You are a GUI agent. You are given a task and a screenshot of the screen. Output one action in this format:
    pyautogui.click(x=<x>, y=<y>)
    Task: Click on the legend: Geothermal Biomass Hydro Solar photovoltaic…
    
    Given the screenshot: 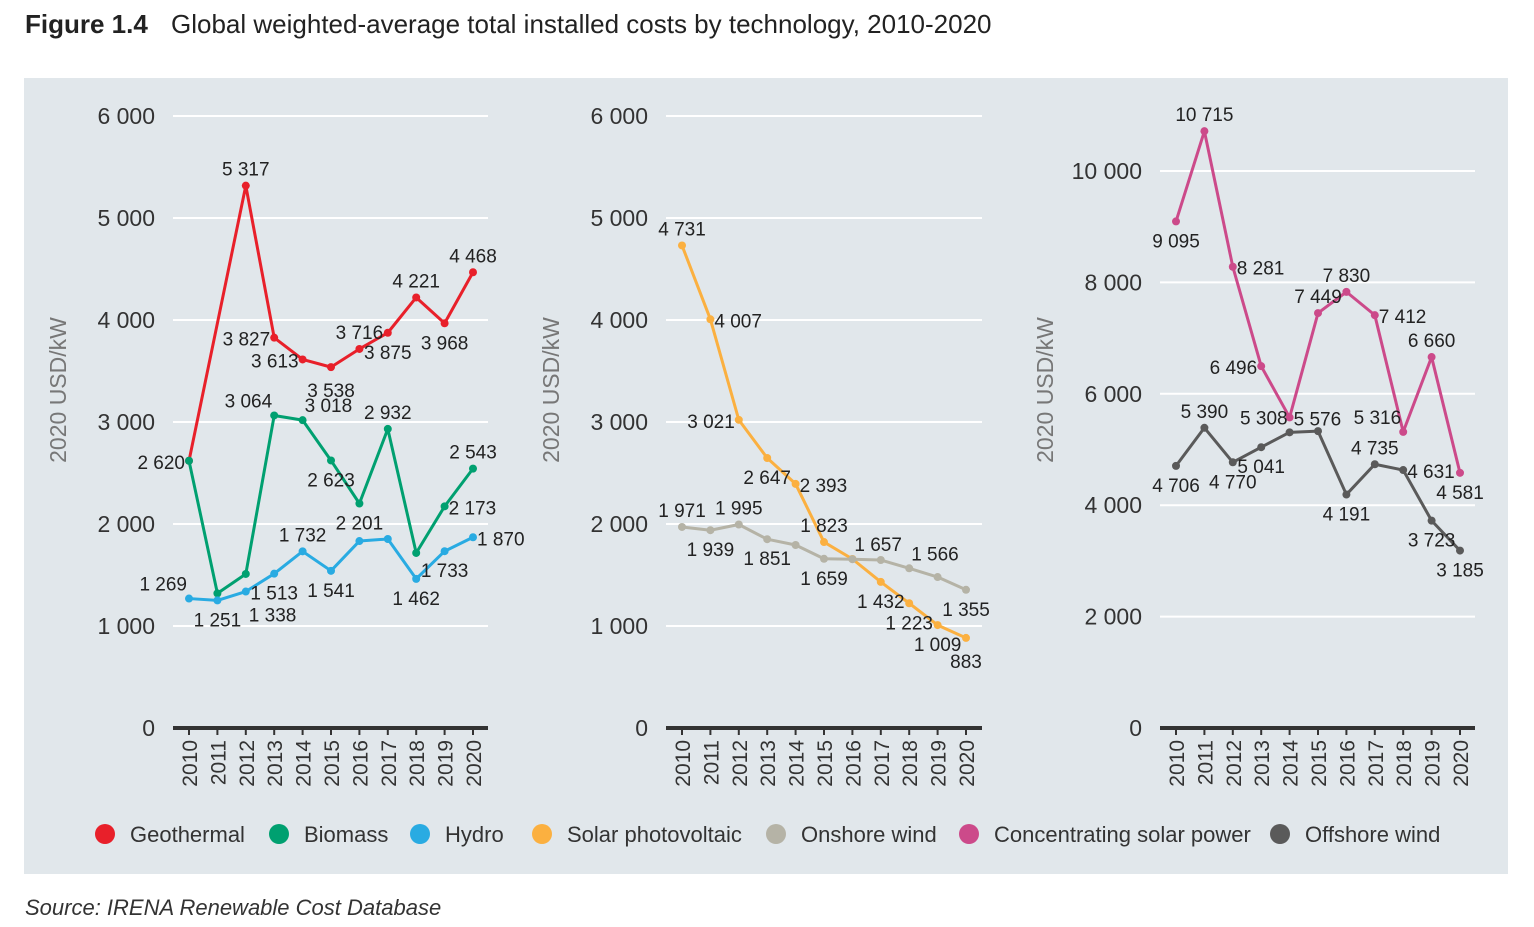 What is the action you would take?
    pyautogui.click(x=767, y=834)
    